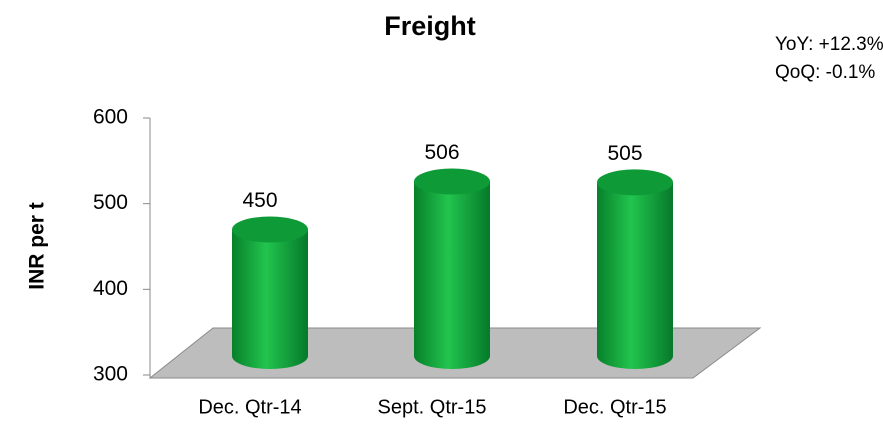  What do you see at coordinates (110, 374) in the screenshot?
I see `y-tick-label: 300` at bounding box center [110, 374].